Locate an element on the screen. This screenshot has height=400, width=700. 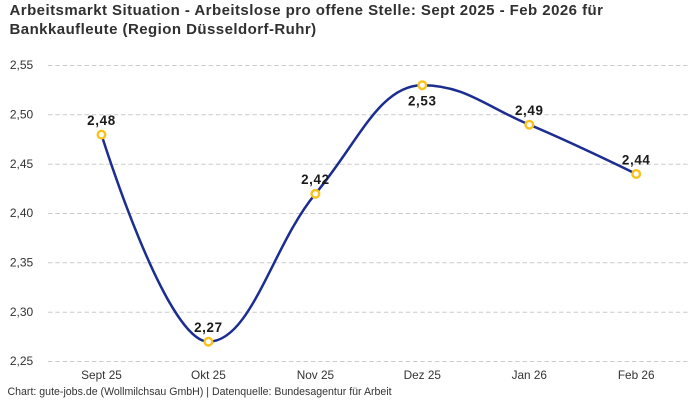
svg-text: 2,27 is located at coordinates (208, 327).